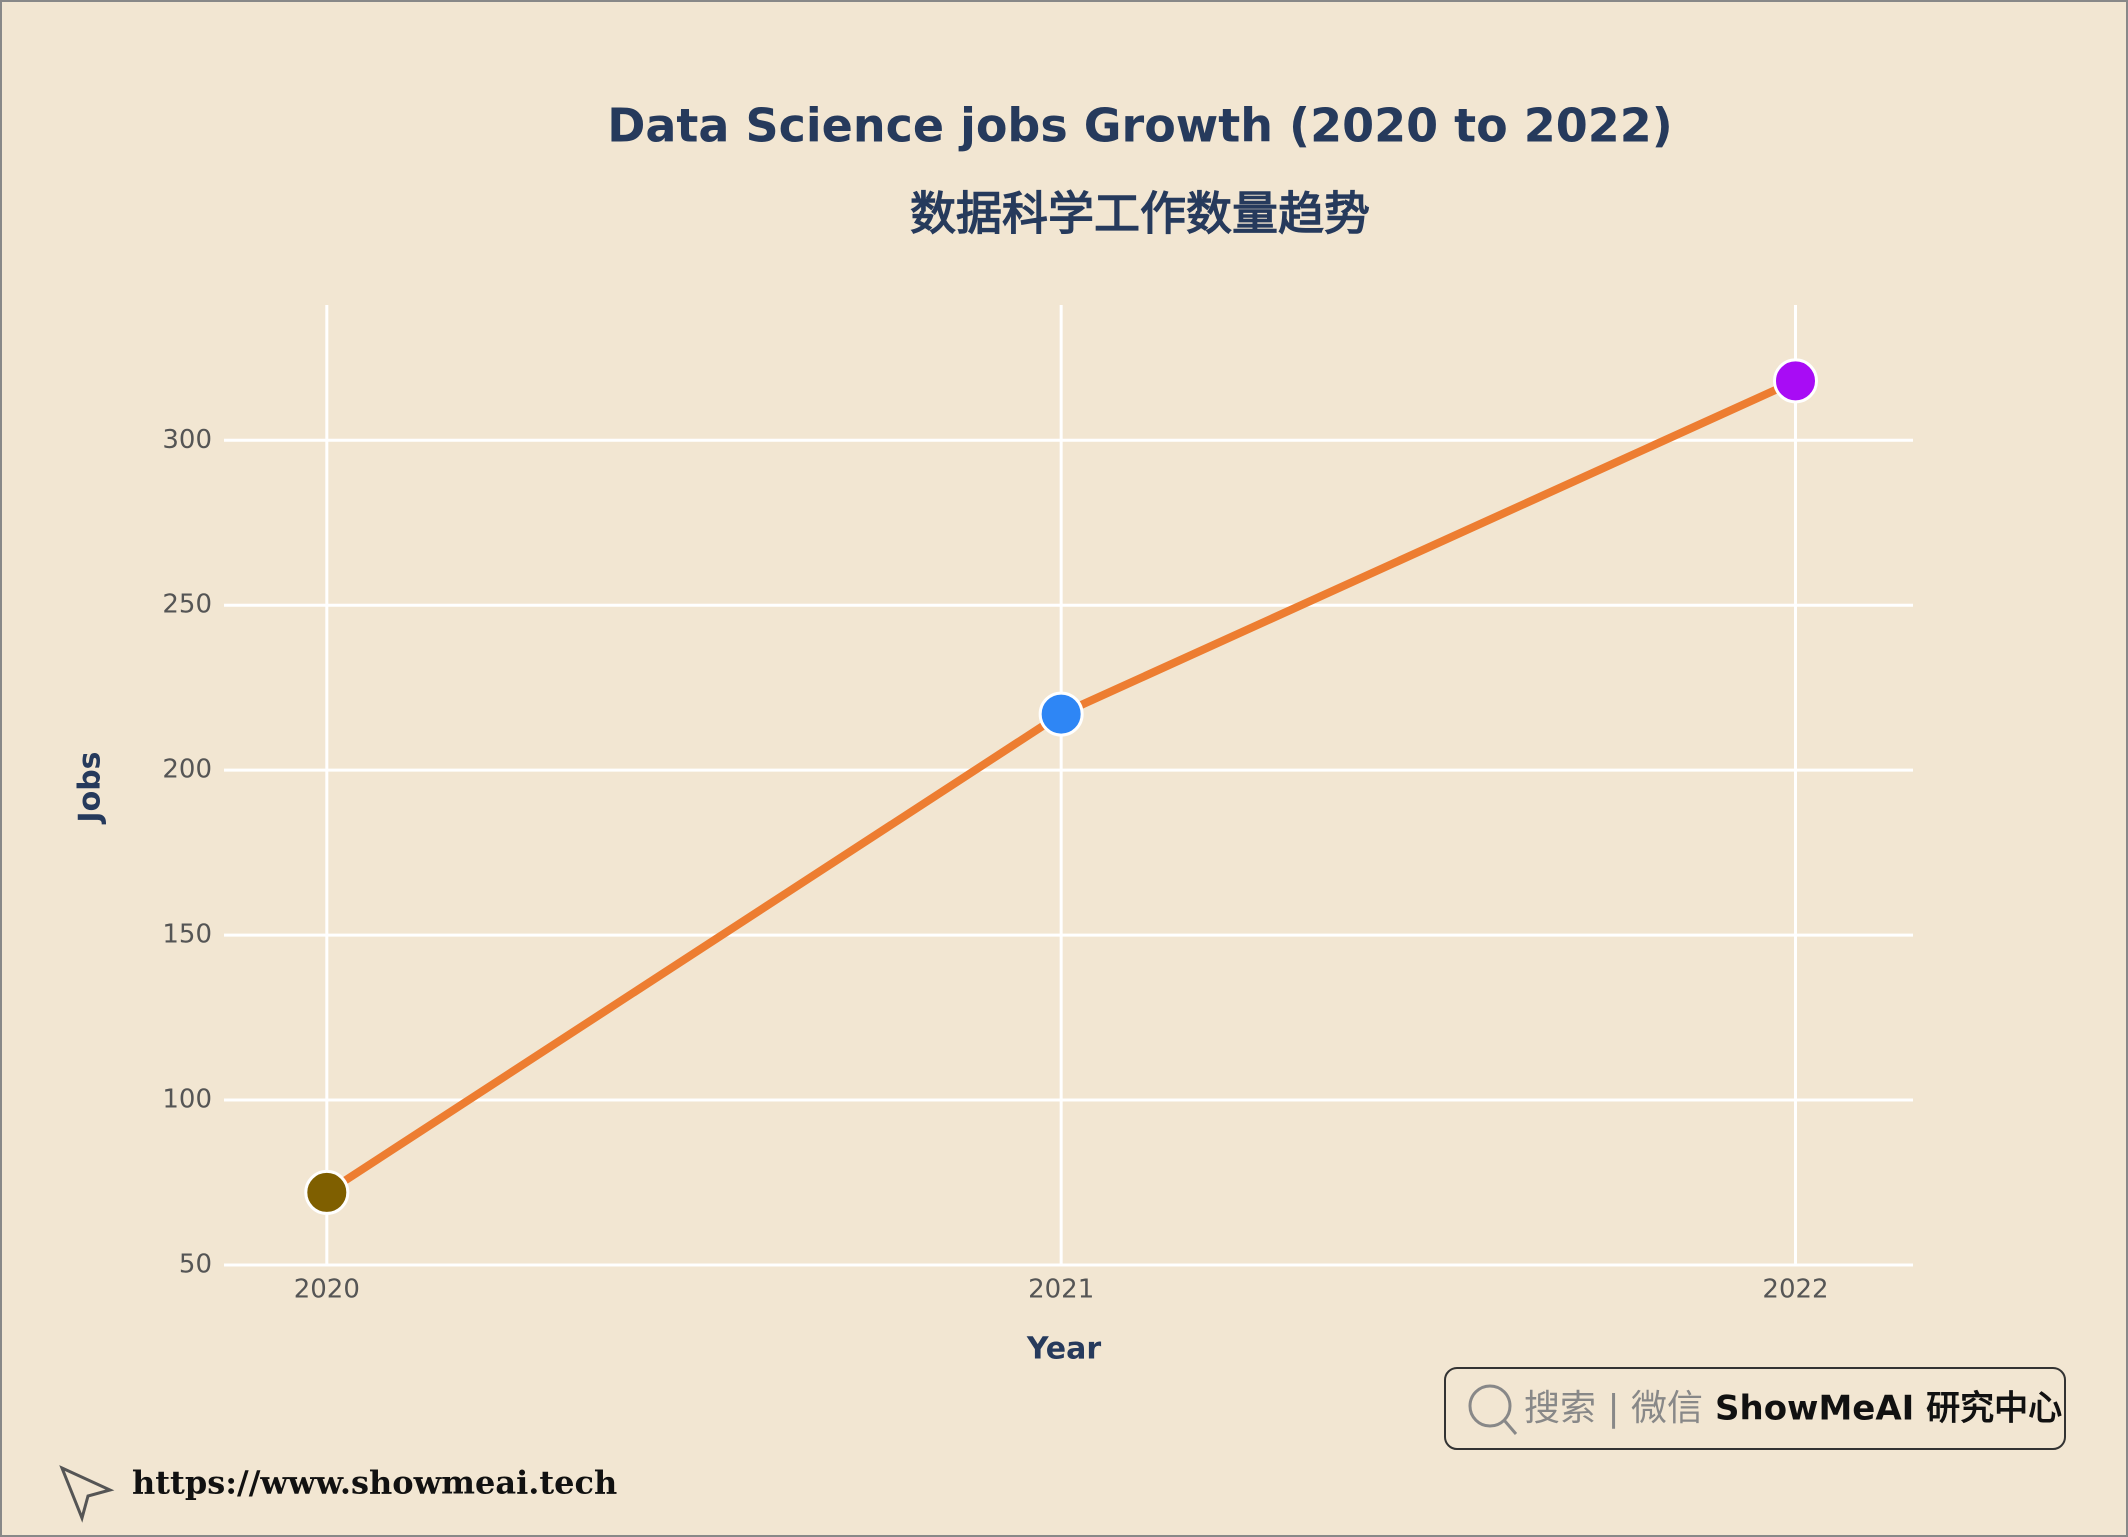 The height and width of the screenshot is (1537, 2128). What do you see at coordinates (327, 1290) in the screenshot?
I see `x-tick-label: 2020` at bounding box center [327, 1290].